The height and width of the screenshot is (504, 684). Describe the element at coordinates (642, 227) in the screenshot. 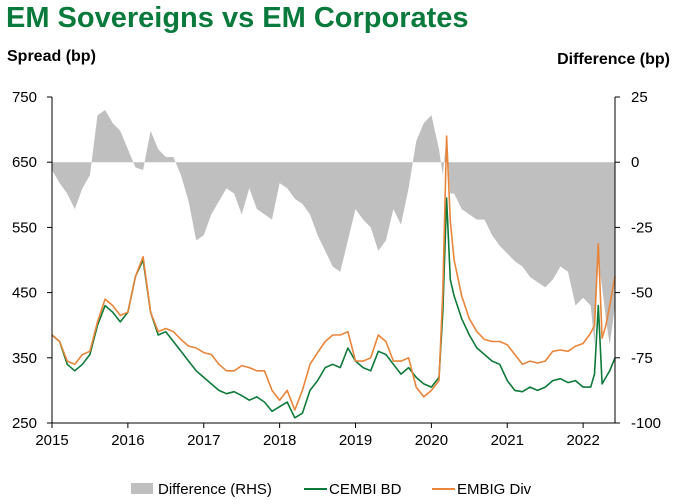

I see `y-right-tick-label: -25` at that location.